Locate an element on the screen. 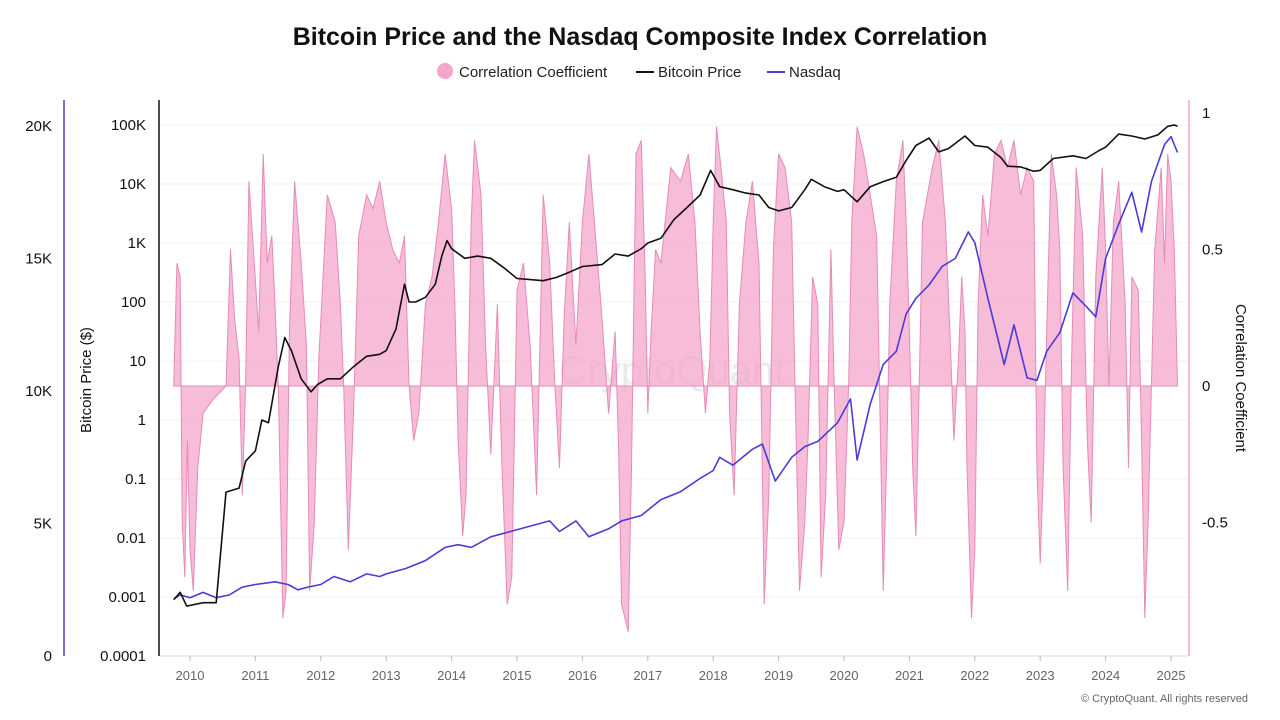 The height and width of the screenshot is (720, 1280). nasdaq-tick-label: 15K is located at coordinates (38, 259).